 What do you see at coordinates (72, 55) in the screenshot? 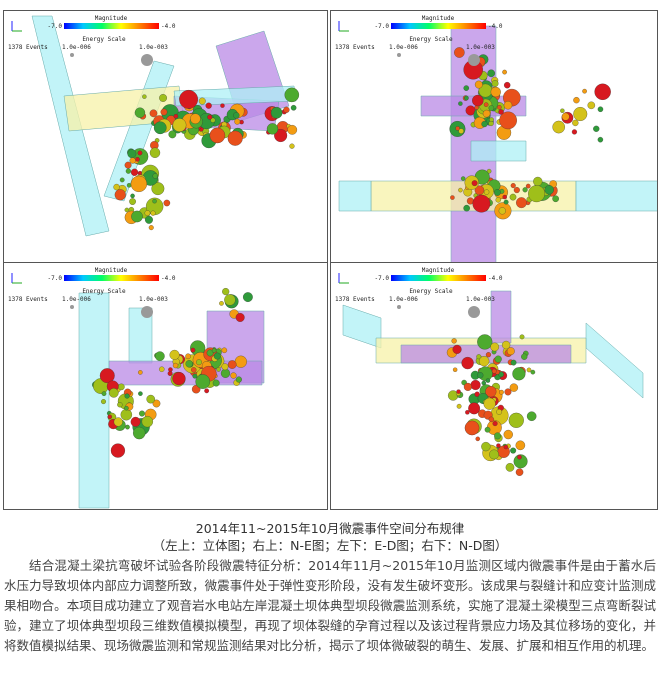
I see `energy-small` at bounding box center [72, 55].